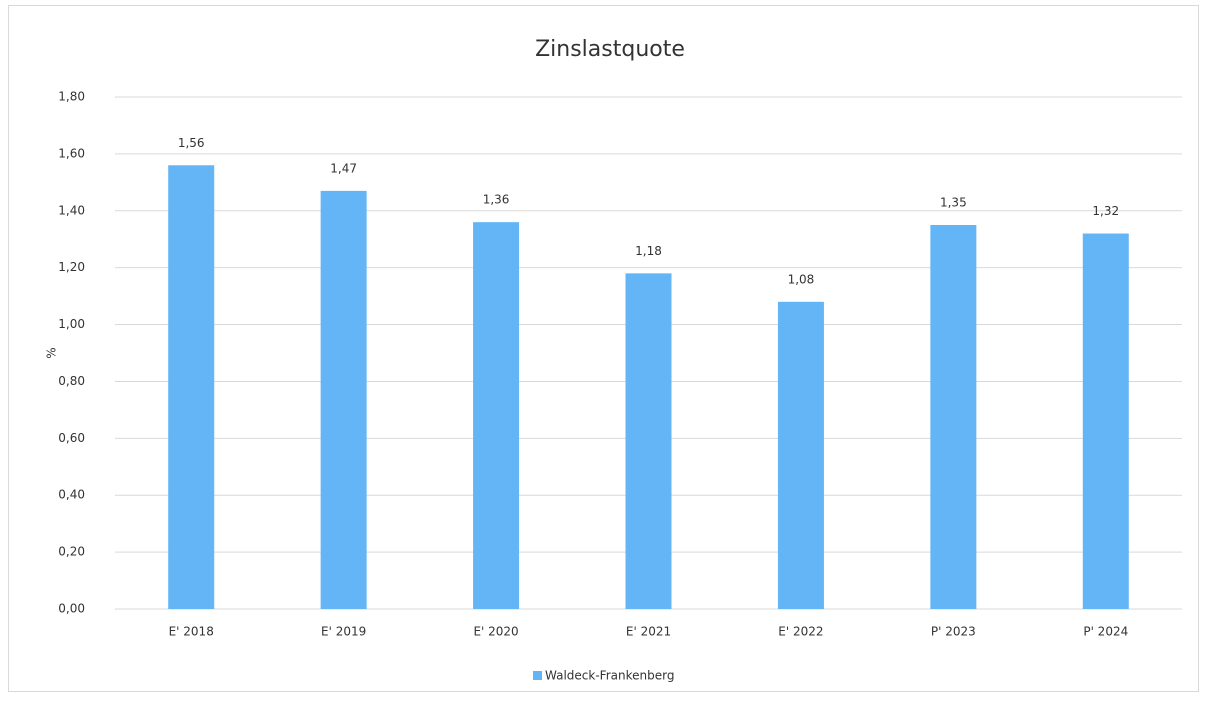 Image resolution: width=1206 pixels, height=704 pixels. I want to click on y-tick-label: 0,00, so click(71, 609).